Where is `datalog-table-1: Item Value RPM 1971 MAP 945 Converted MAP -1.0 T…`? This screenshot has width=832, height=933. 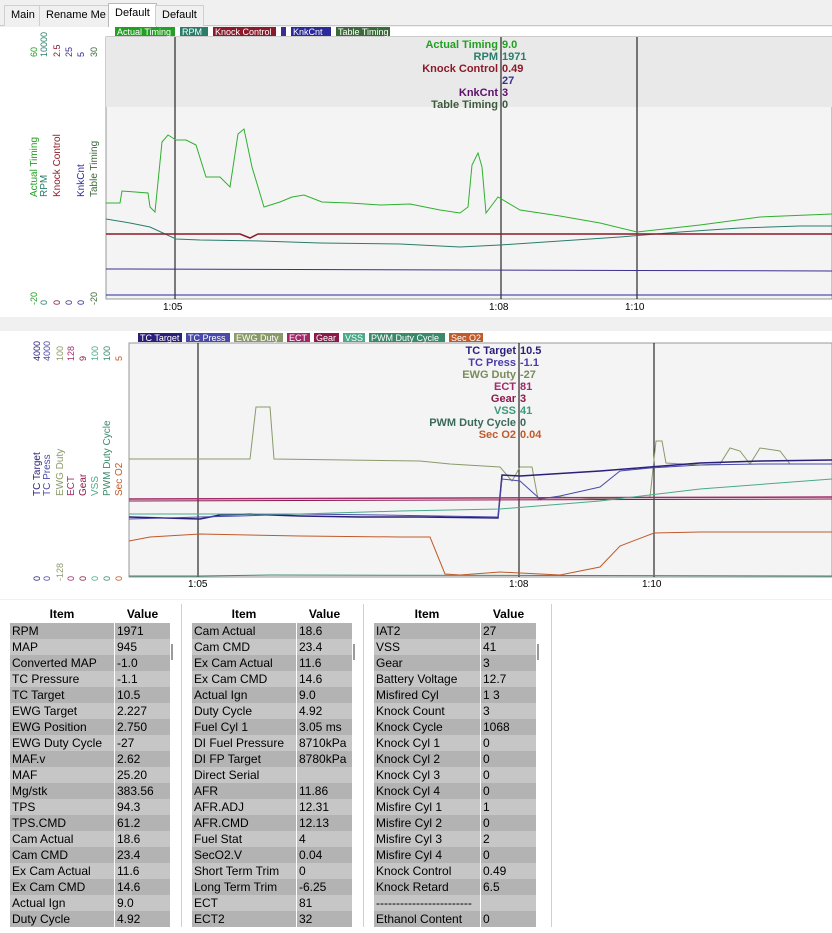 datalog-table-1: Item Value RPM 1971 MAP 945 Converted MAP -1.0 T… is located at coordinates (96, 765).